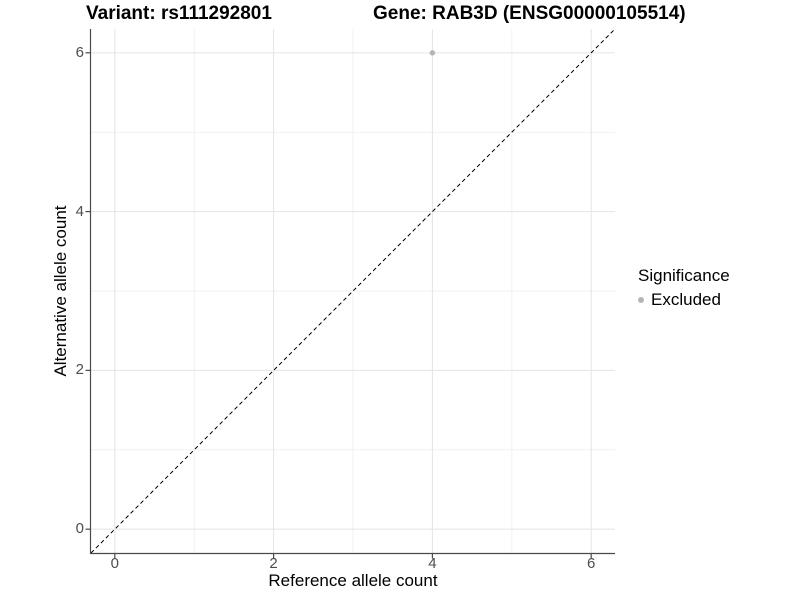 This screenshot has height=600, width=800. Describe the element at coordinates (114, 563) in the screenshot. I see `x-tick-label: 0` at that location.